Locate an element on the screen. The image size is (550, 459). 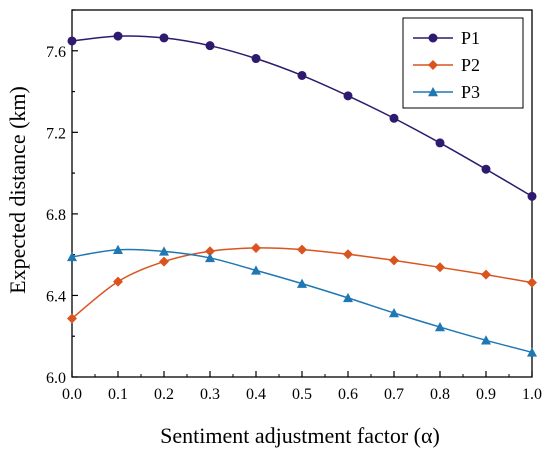
y-tick-label: 6.0 is located at coordinates (56, 378).